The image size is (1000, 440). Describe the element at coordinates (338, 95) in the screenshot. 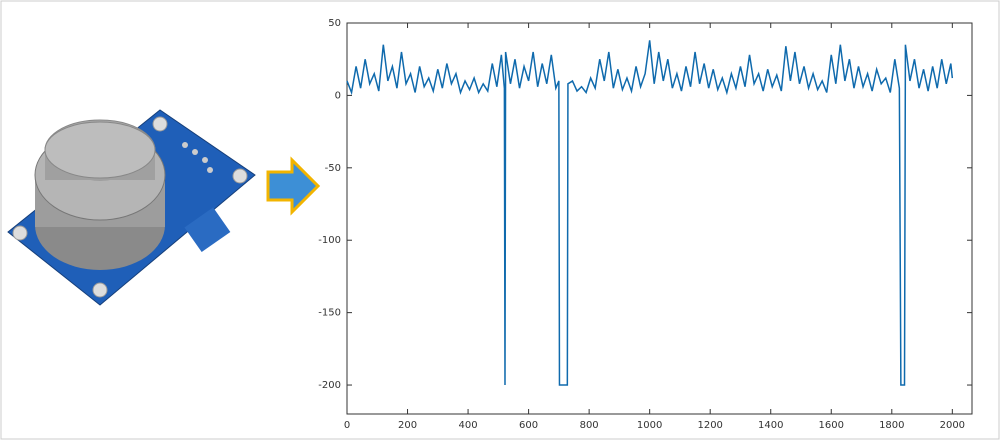

I see `y-tick-label: 0` at that location.